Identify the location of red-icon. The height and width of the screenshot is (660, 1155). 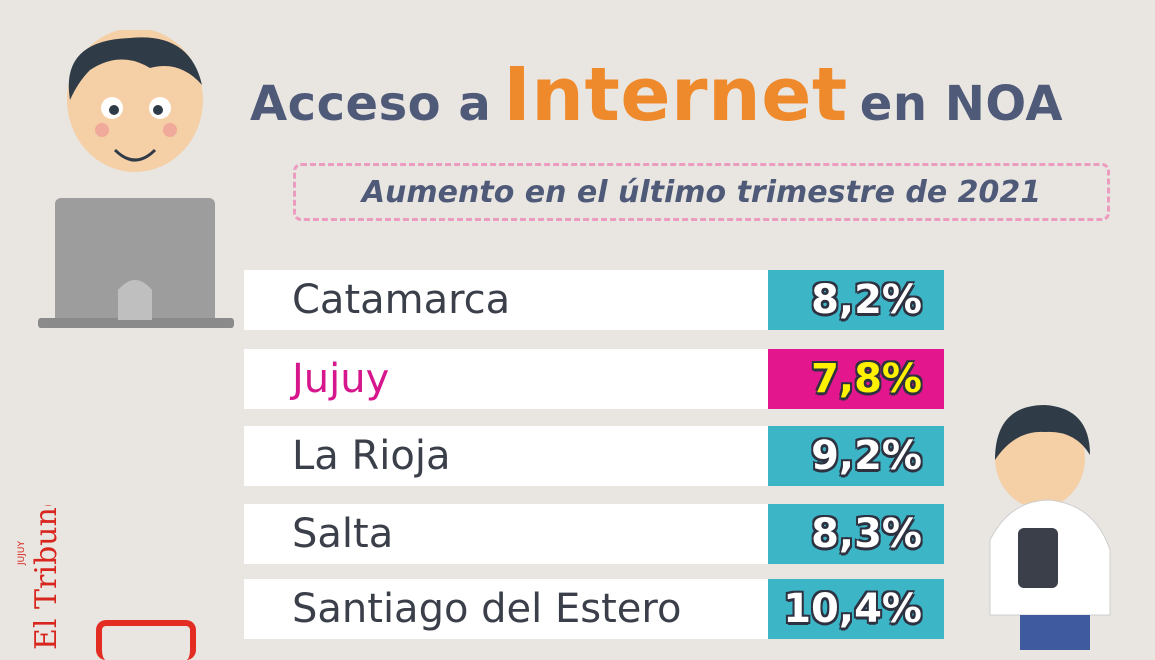
(146, 640).